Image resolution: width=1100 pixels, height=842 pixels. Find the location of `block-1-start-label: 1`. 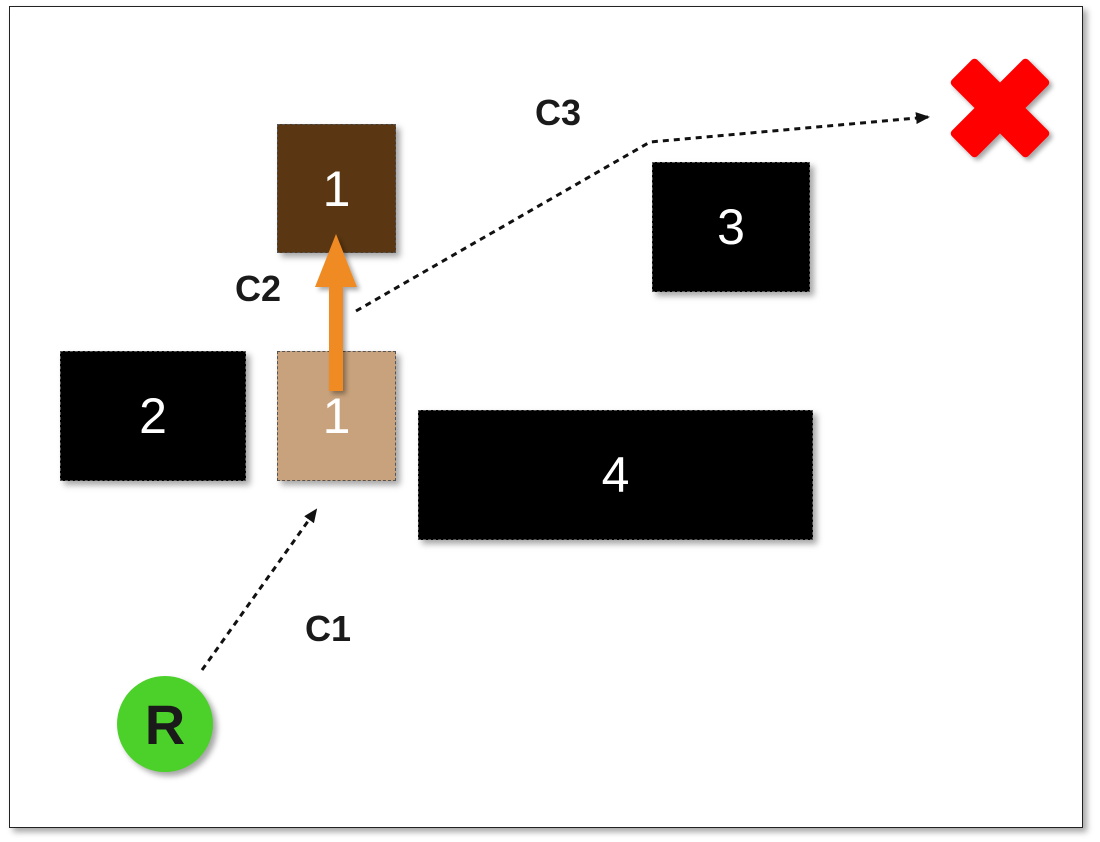

block-1-start-label: 1 is located at coordinates (336, 416).